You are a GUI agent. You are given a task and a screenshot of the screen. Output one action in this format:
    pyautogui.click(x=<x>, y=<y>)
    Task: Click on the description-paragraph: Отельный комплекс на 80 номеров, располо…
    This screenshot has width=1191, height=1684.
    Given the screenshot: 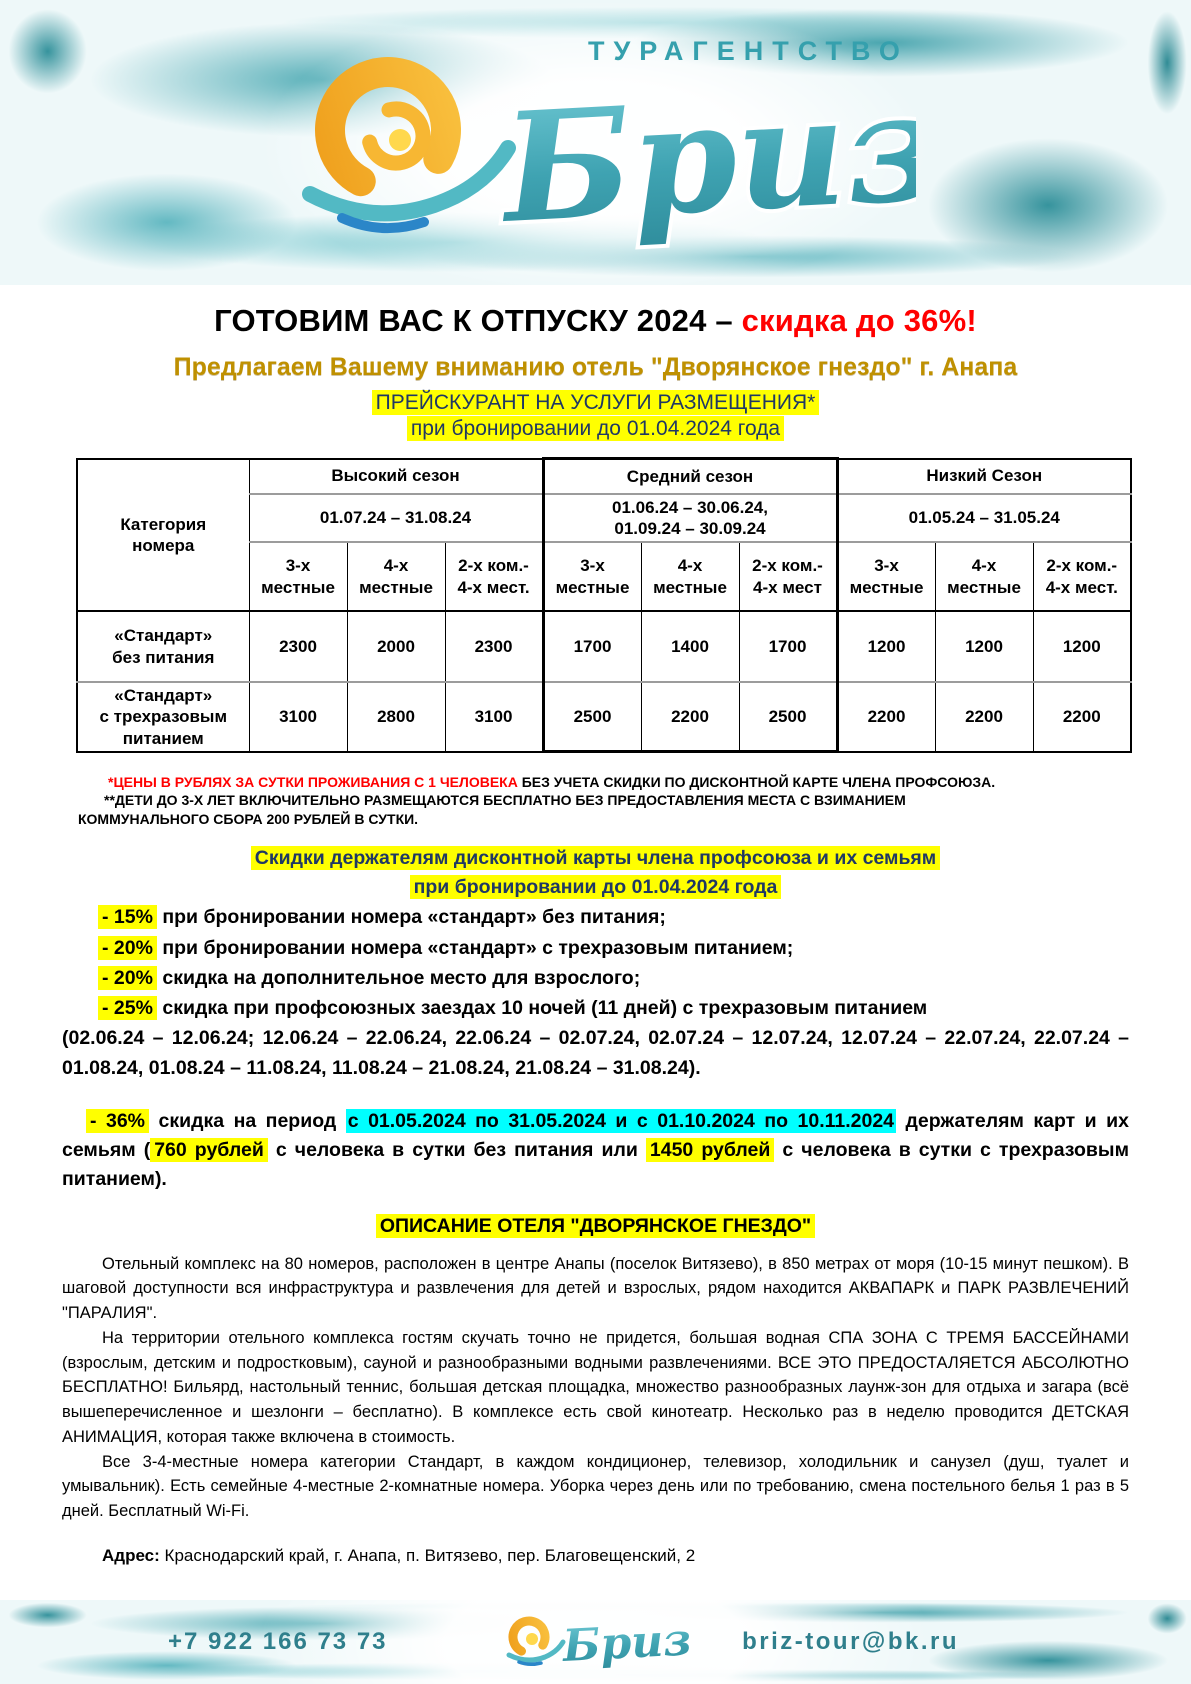 What is the action you would take?
    pyautogui.click(x=595, y=1288)
    